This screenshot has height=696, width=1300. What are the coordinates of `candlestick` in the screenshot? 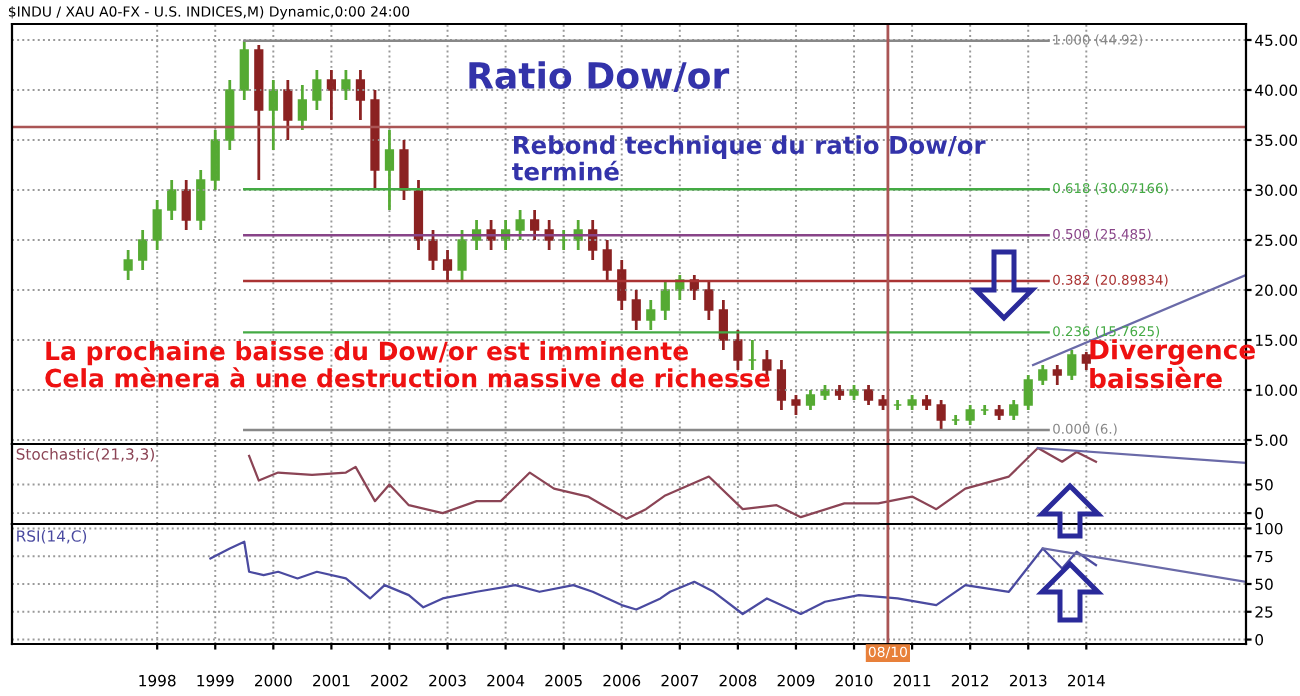 It's located at (796, 405).